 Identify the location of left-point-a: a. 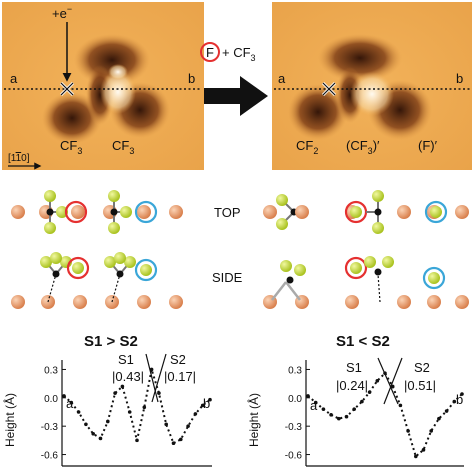
(14, 78).